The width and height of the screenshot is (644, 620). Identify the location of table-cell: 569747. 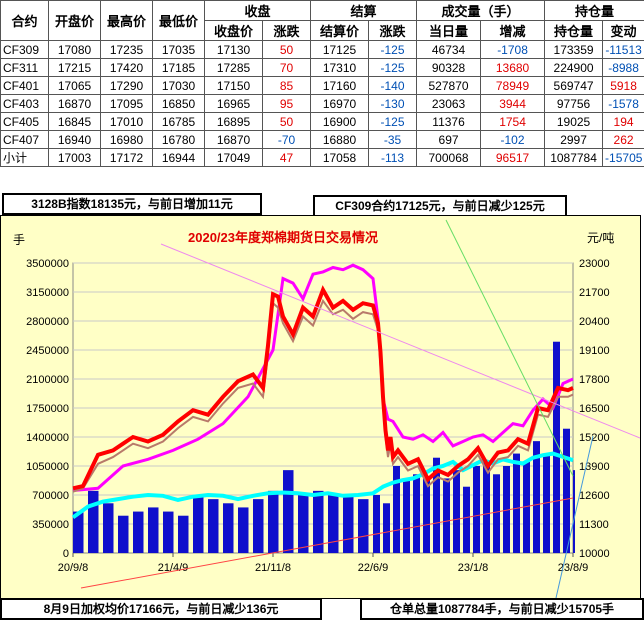
(574, 86).